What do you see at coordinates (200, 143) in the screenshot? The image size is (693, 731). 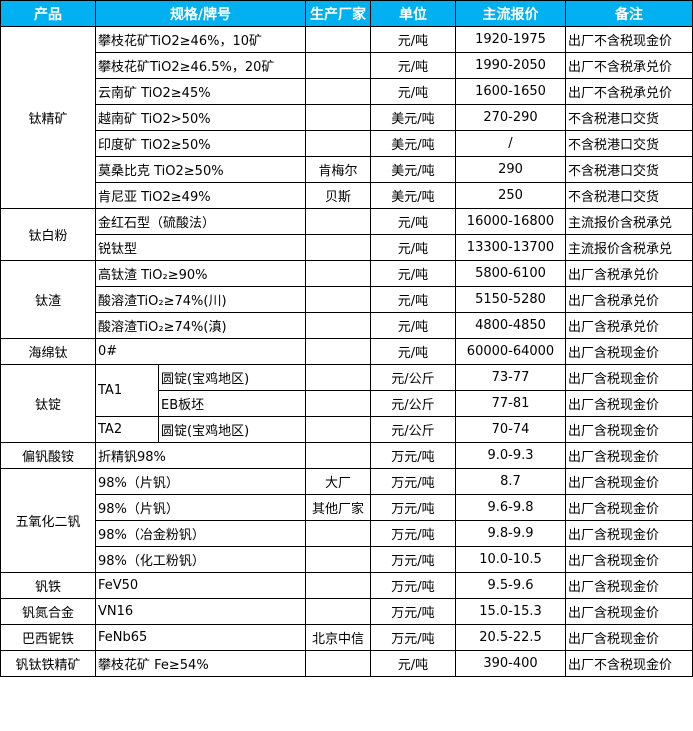 I see `spec-cell: 印度矿 TiO2≥50%` at bounding box center [200, 143].